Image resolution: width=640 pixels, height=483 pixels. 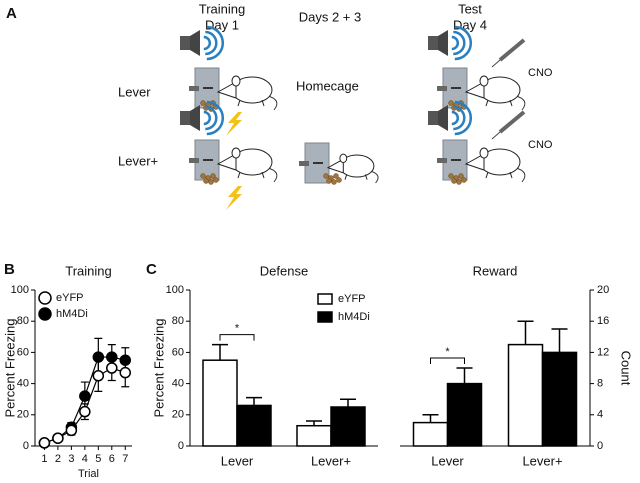 What do you see at coordinates (85, 459) in the screenshot?
I see `x-tick-label: 4` at bounding box center [85, 459].